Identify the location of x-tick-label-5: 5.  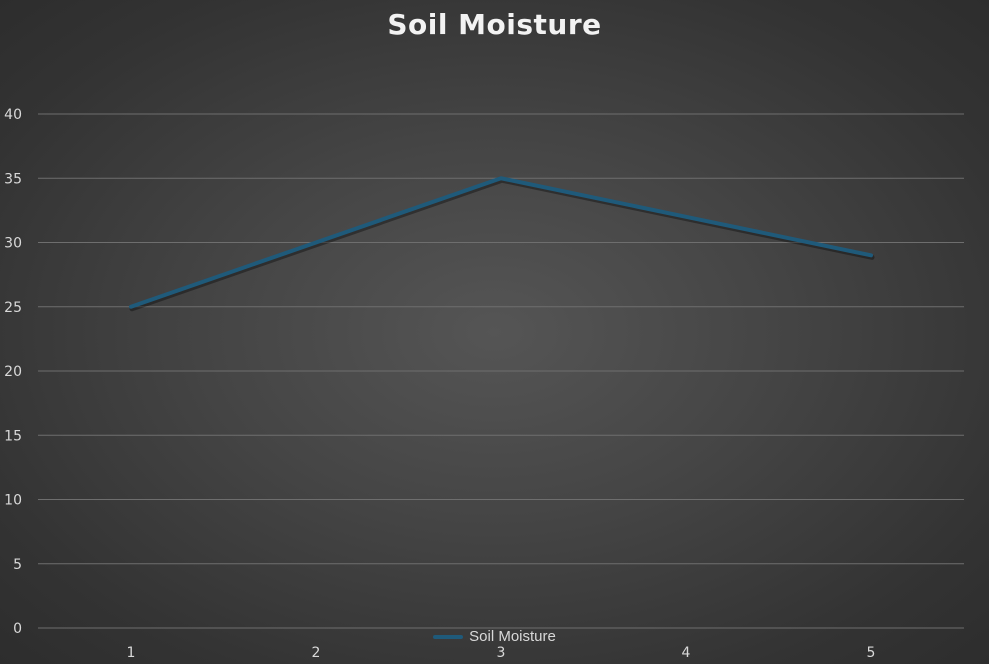
(871, 653).